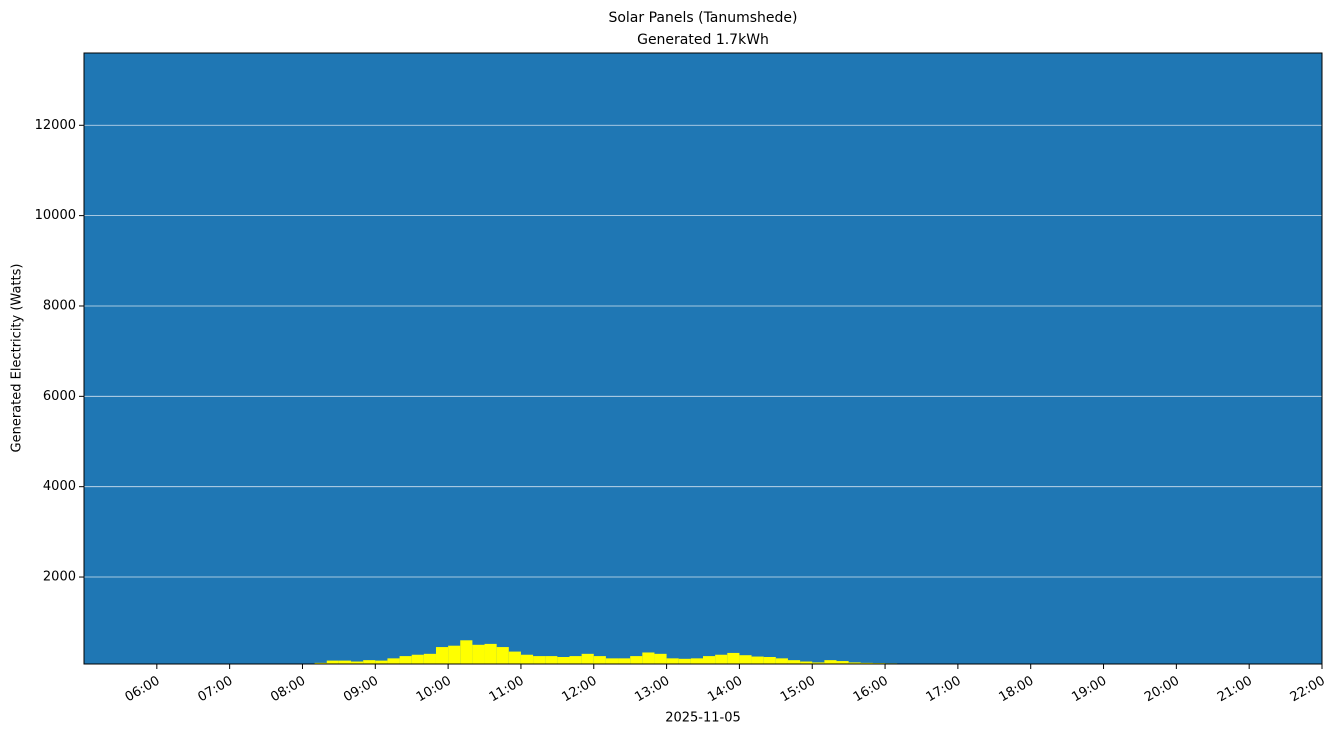 The image size is (1333, 736). What do you see at coordinates (580, 690) in the screenshot?
I see `x-tick-label: 12:00` at bounding box center [580, 690].